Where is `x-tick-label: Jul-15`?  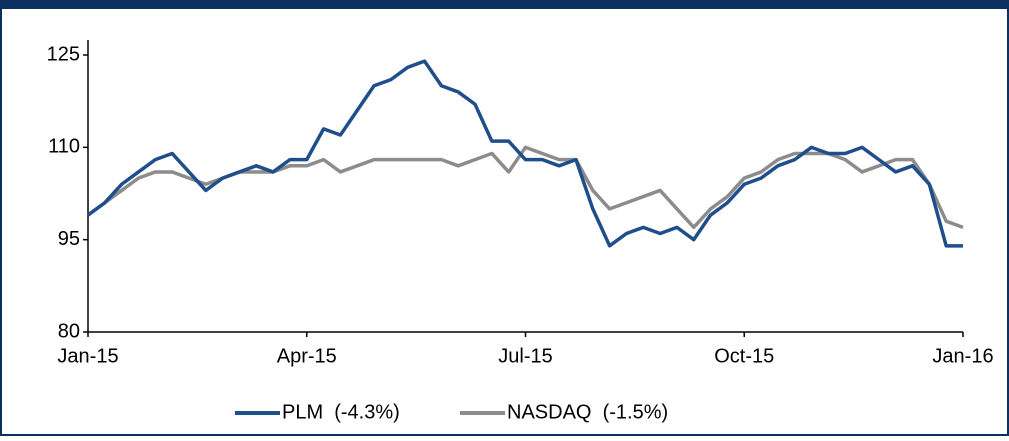
x-tick-label: Jul-15 is located at coordinates (525, 356).